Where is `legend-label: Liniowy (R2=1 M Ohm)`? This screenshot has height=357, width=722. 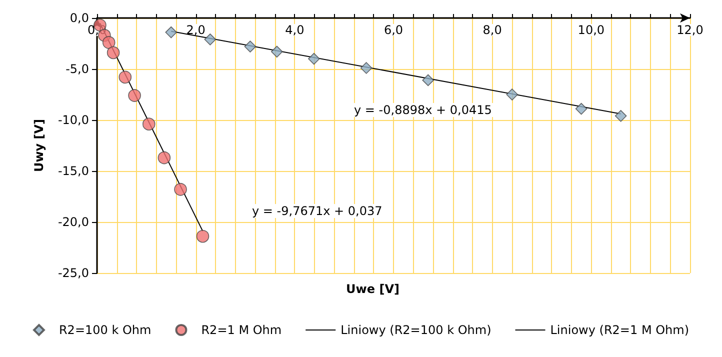
legend-label: Liniowy (R2=1 M Ohm) is located at coordinates (620, 330).